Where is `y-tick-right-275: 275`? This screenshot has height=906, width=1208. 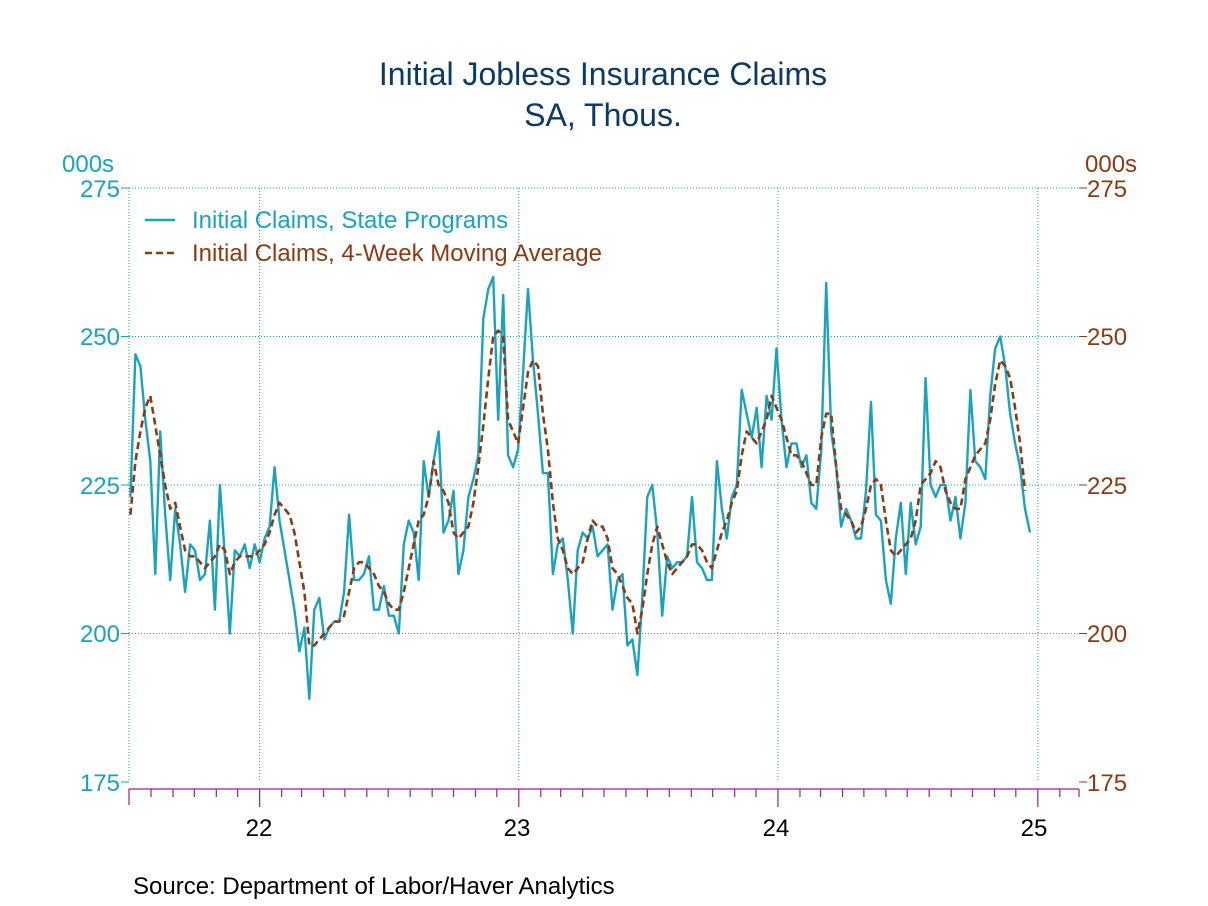 y-tick-right-275: 275 is located at coordinates (1107, 189).